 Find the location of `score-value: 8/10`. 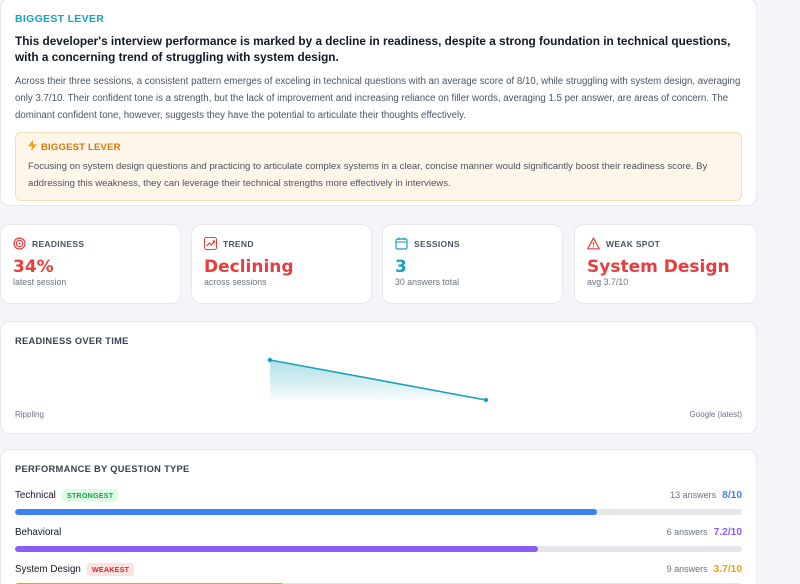

score-value: 8/10 is located at coordinates (732, 495).